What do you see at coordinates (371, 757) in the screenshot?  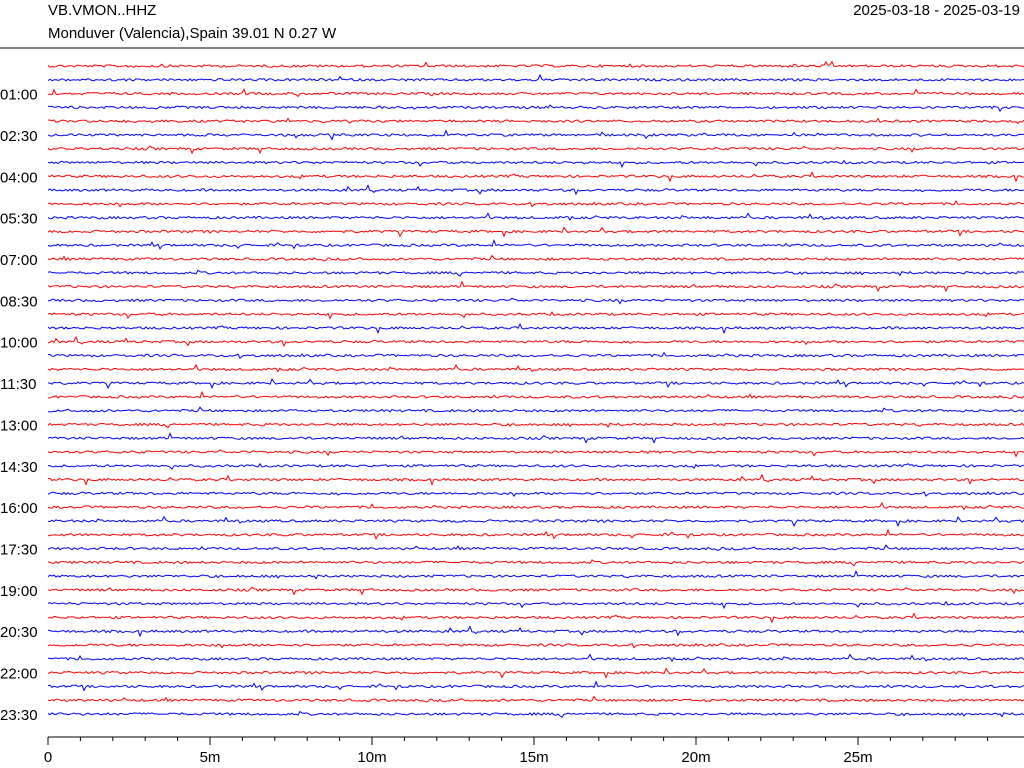 I see `x-tick-label: 10m` at bounding box center [371, 757].